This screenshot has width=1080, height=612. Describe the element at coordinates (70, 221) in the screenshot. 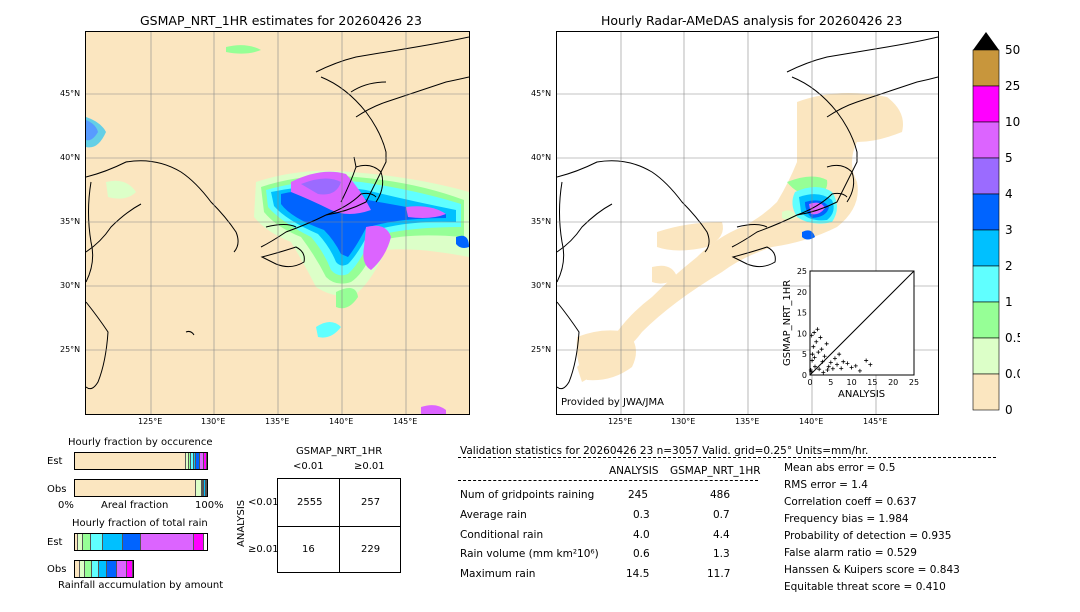

I see `left-lat-35: 35°N` at that location.